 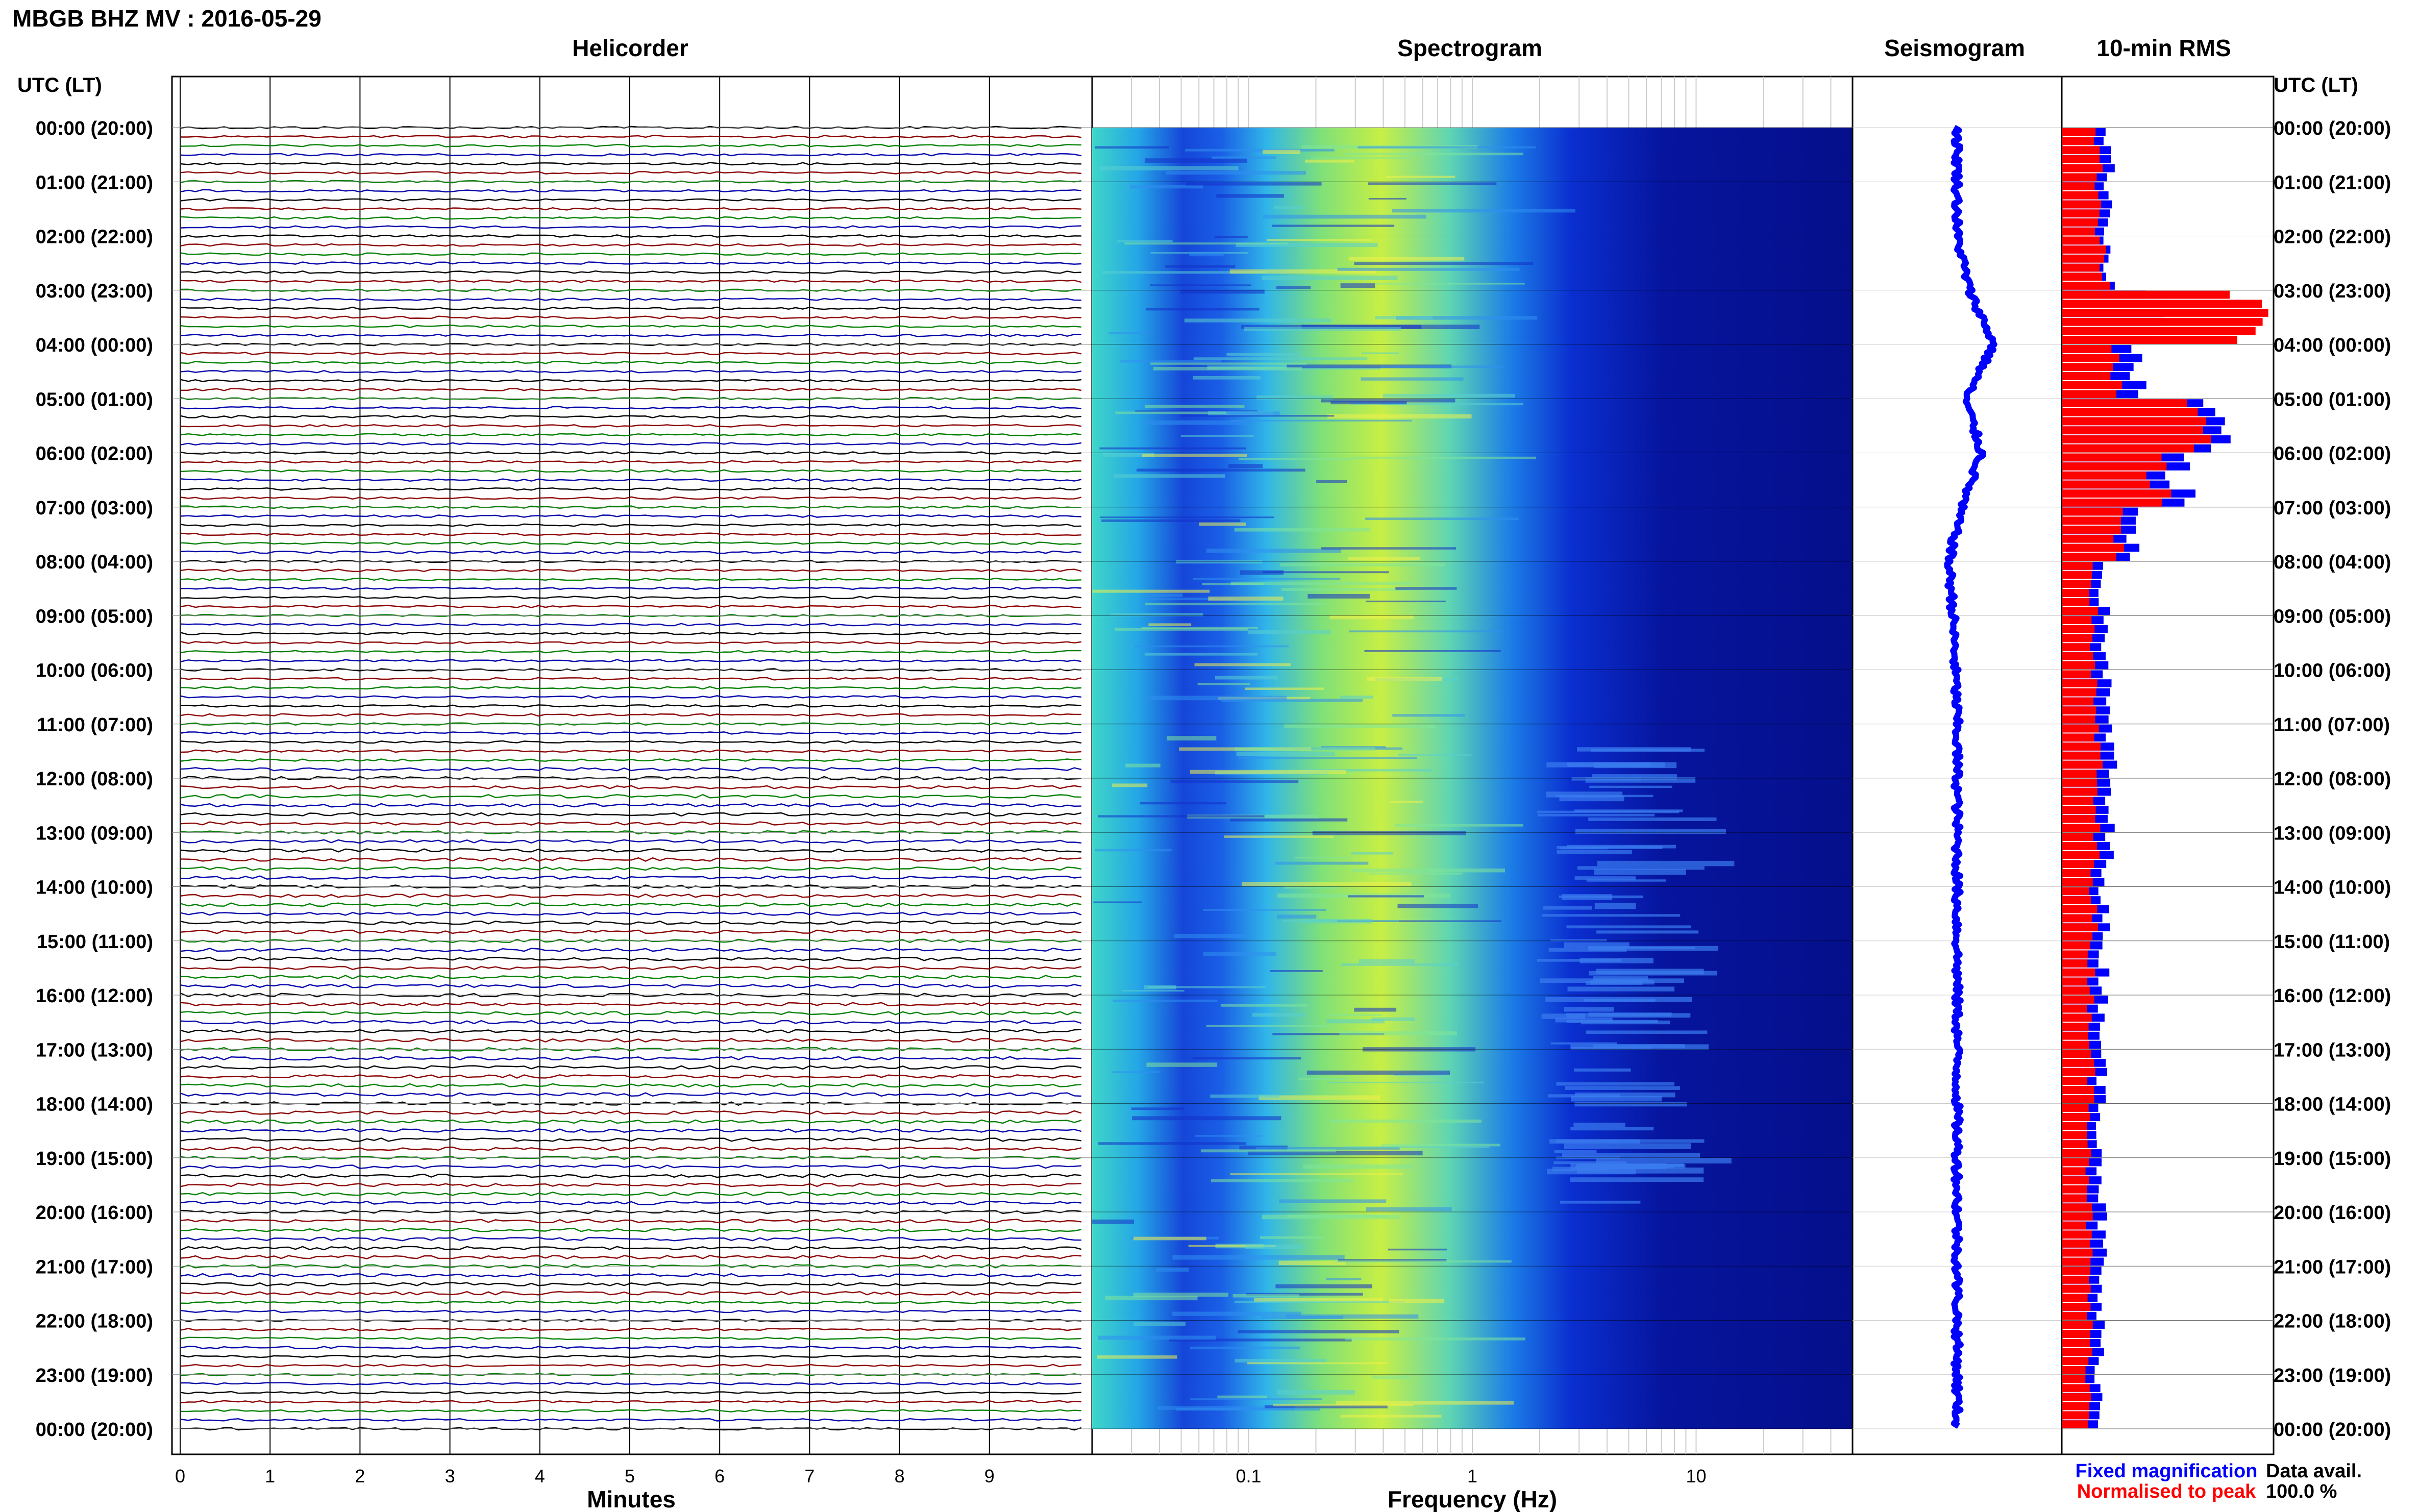 I want to click on page-title: MBGB BHZ MV : 2016-05-29, so click(x=167, y=18).